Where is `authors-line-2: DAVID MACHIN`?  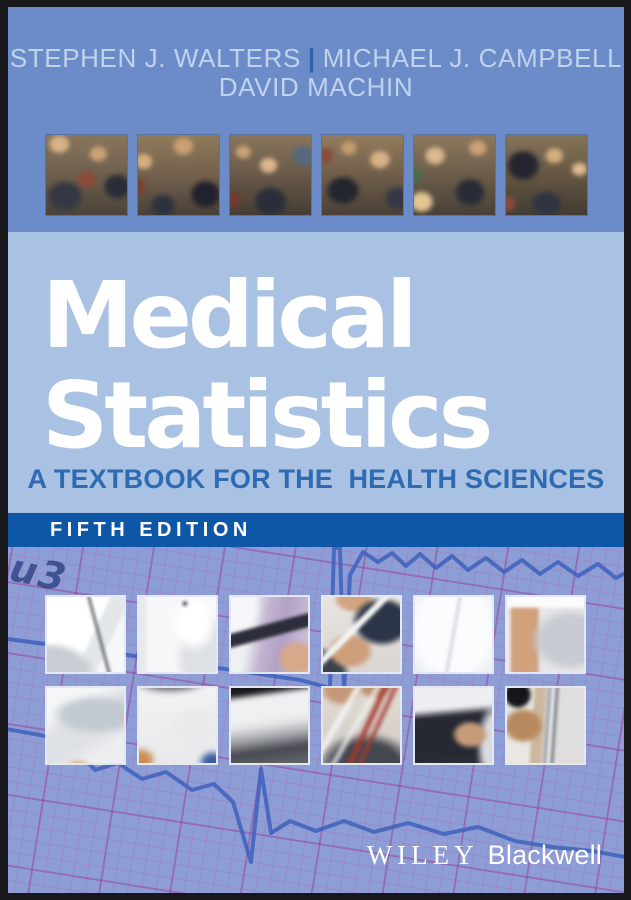
authors-line-2: DAVID MACHIN is located at coordinates (316, 87).